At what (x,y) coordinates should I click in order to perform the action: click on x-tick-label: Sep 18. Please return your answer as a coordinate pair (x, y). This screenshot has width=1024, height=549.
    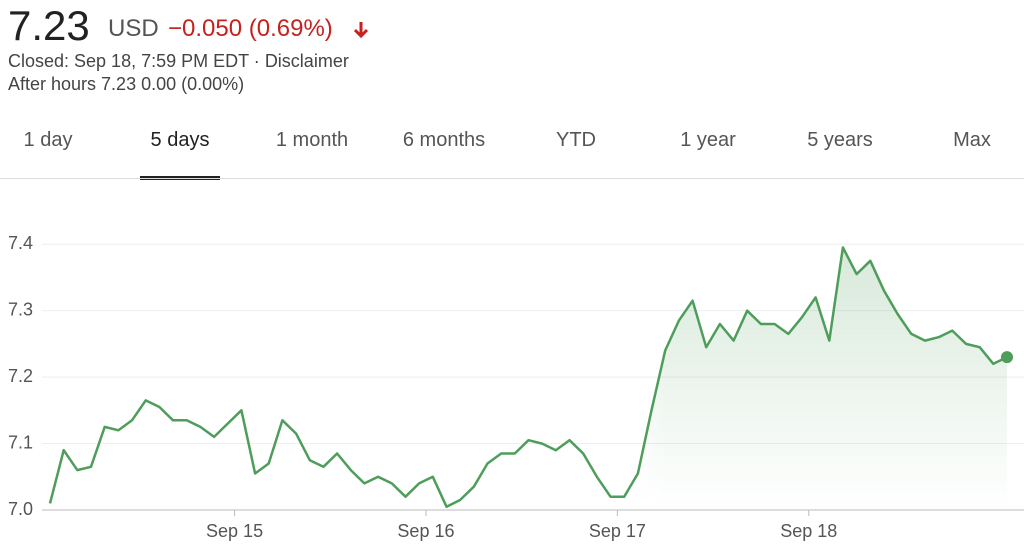
    Looking at the image, I should click on (808, 531).